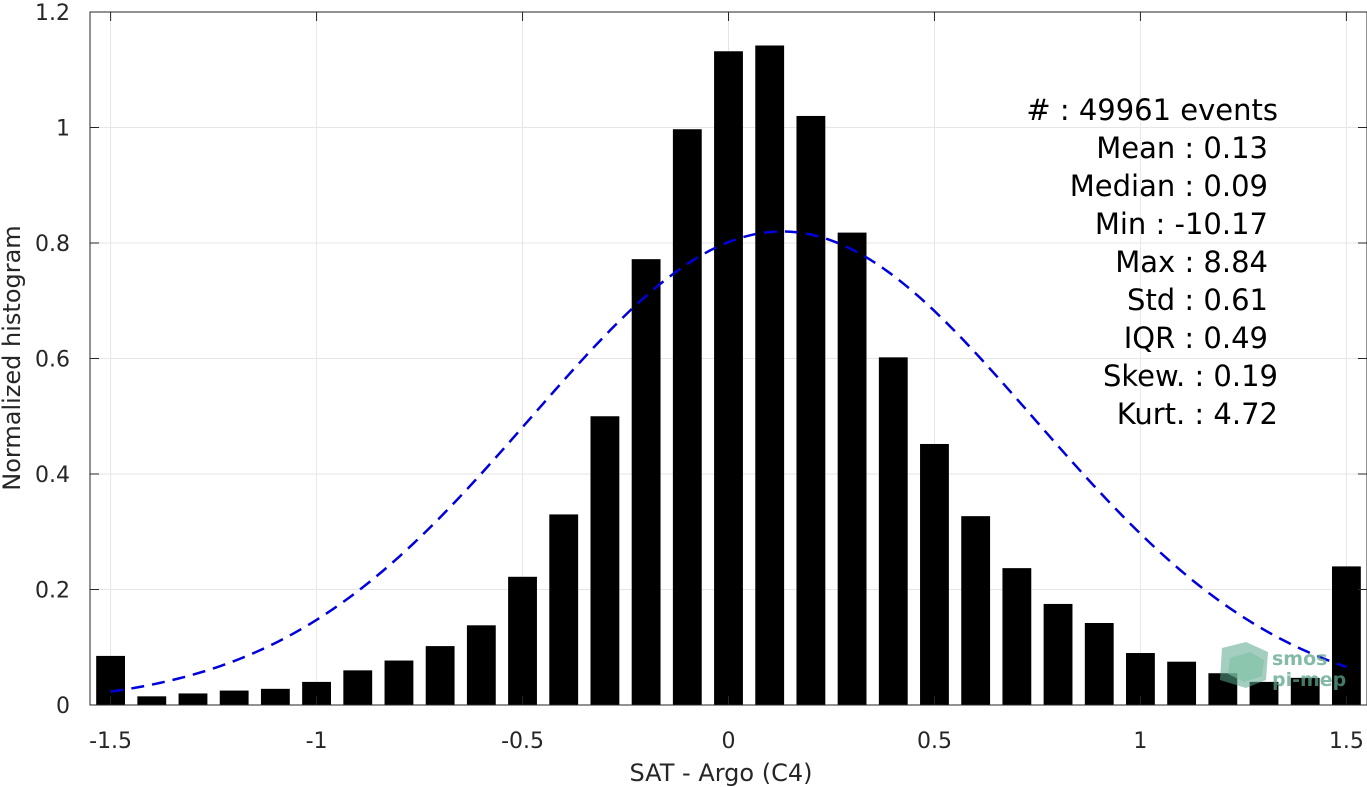  Describe the element at coordinates (110, 741) in the screenshot. I see `x-tick-label: -1.5` at that location.